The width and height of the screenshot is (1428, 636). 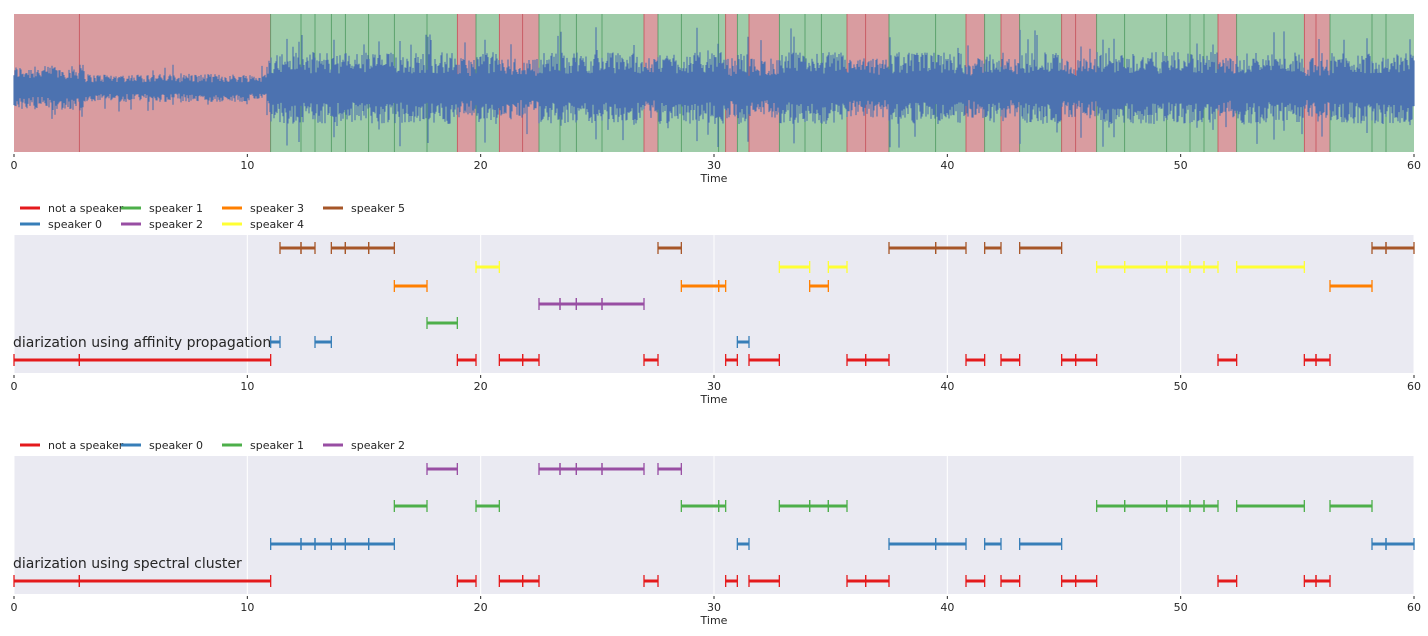 What do you see at coordinates (378, 208) in the screenshot?
I see `legend-label: speaker 5` at bounding box center [378, 208].